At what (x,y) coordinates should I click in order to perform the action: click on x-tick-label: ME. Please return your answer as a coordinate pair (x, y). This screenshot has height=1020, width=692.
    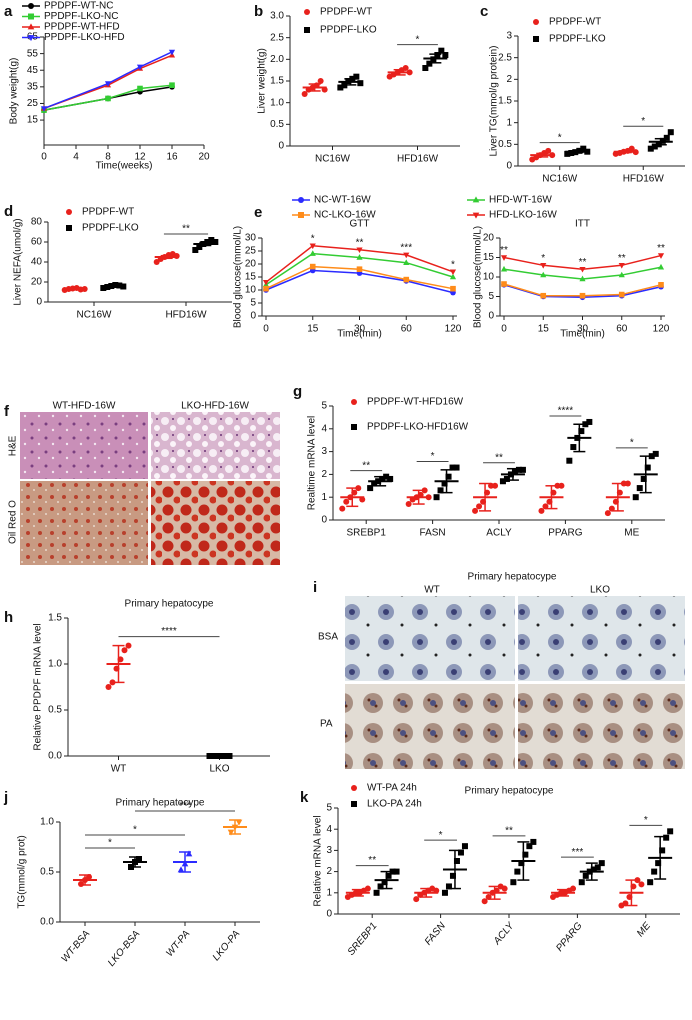
    Looking at the image, I should click on (631, 533).